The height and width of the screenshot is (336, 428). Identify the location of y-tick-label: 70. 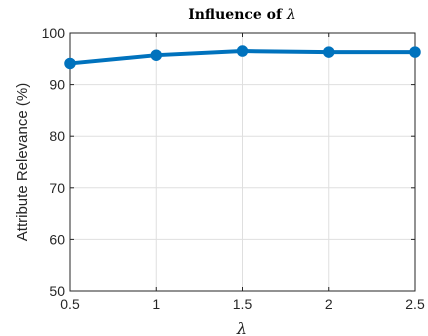
(57, 188).